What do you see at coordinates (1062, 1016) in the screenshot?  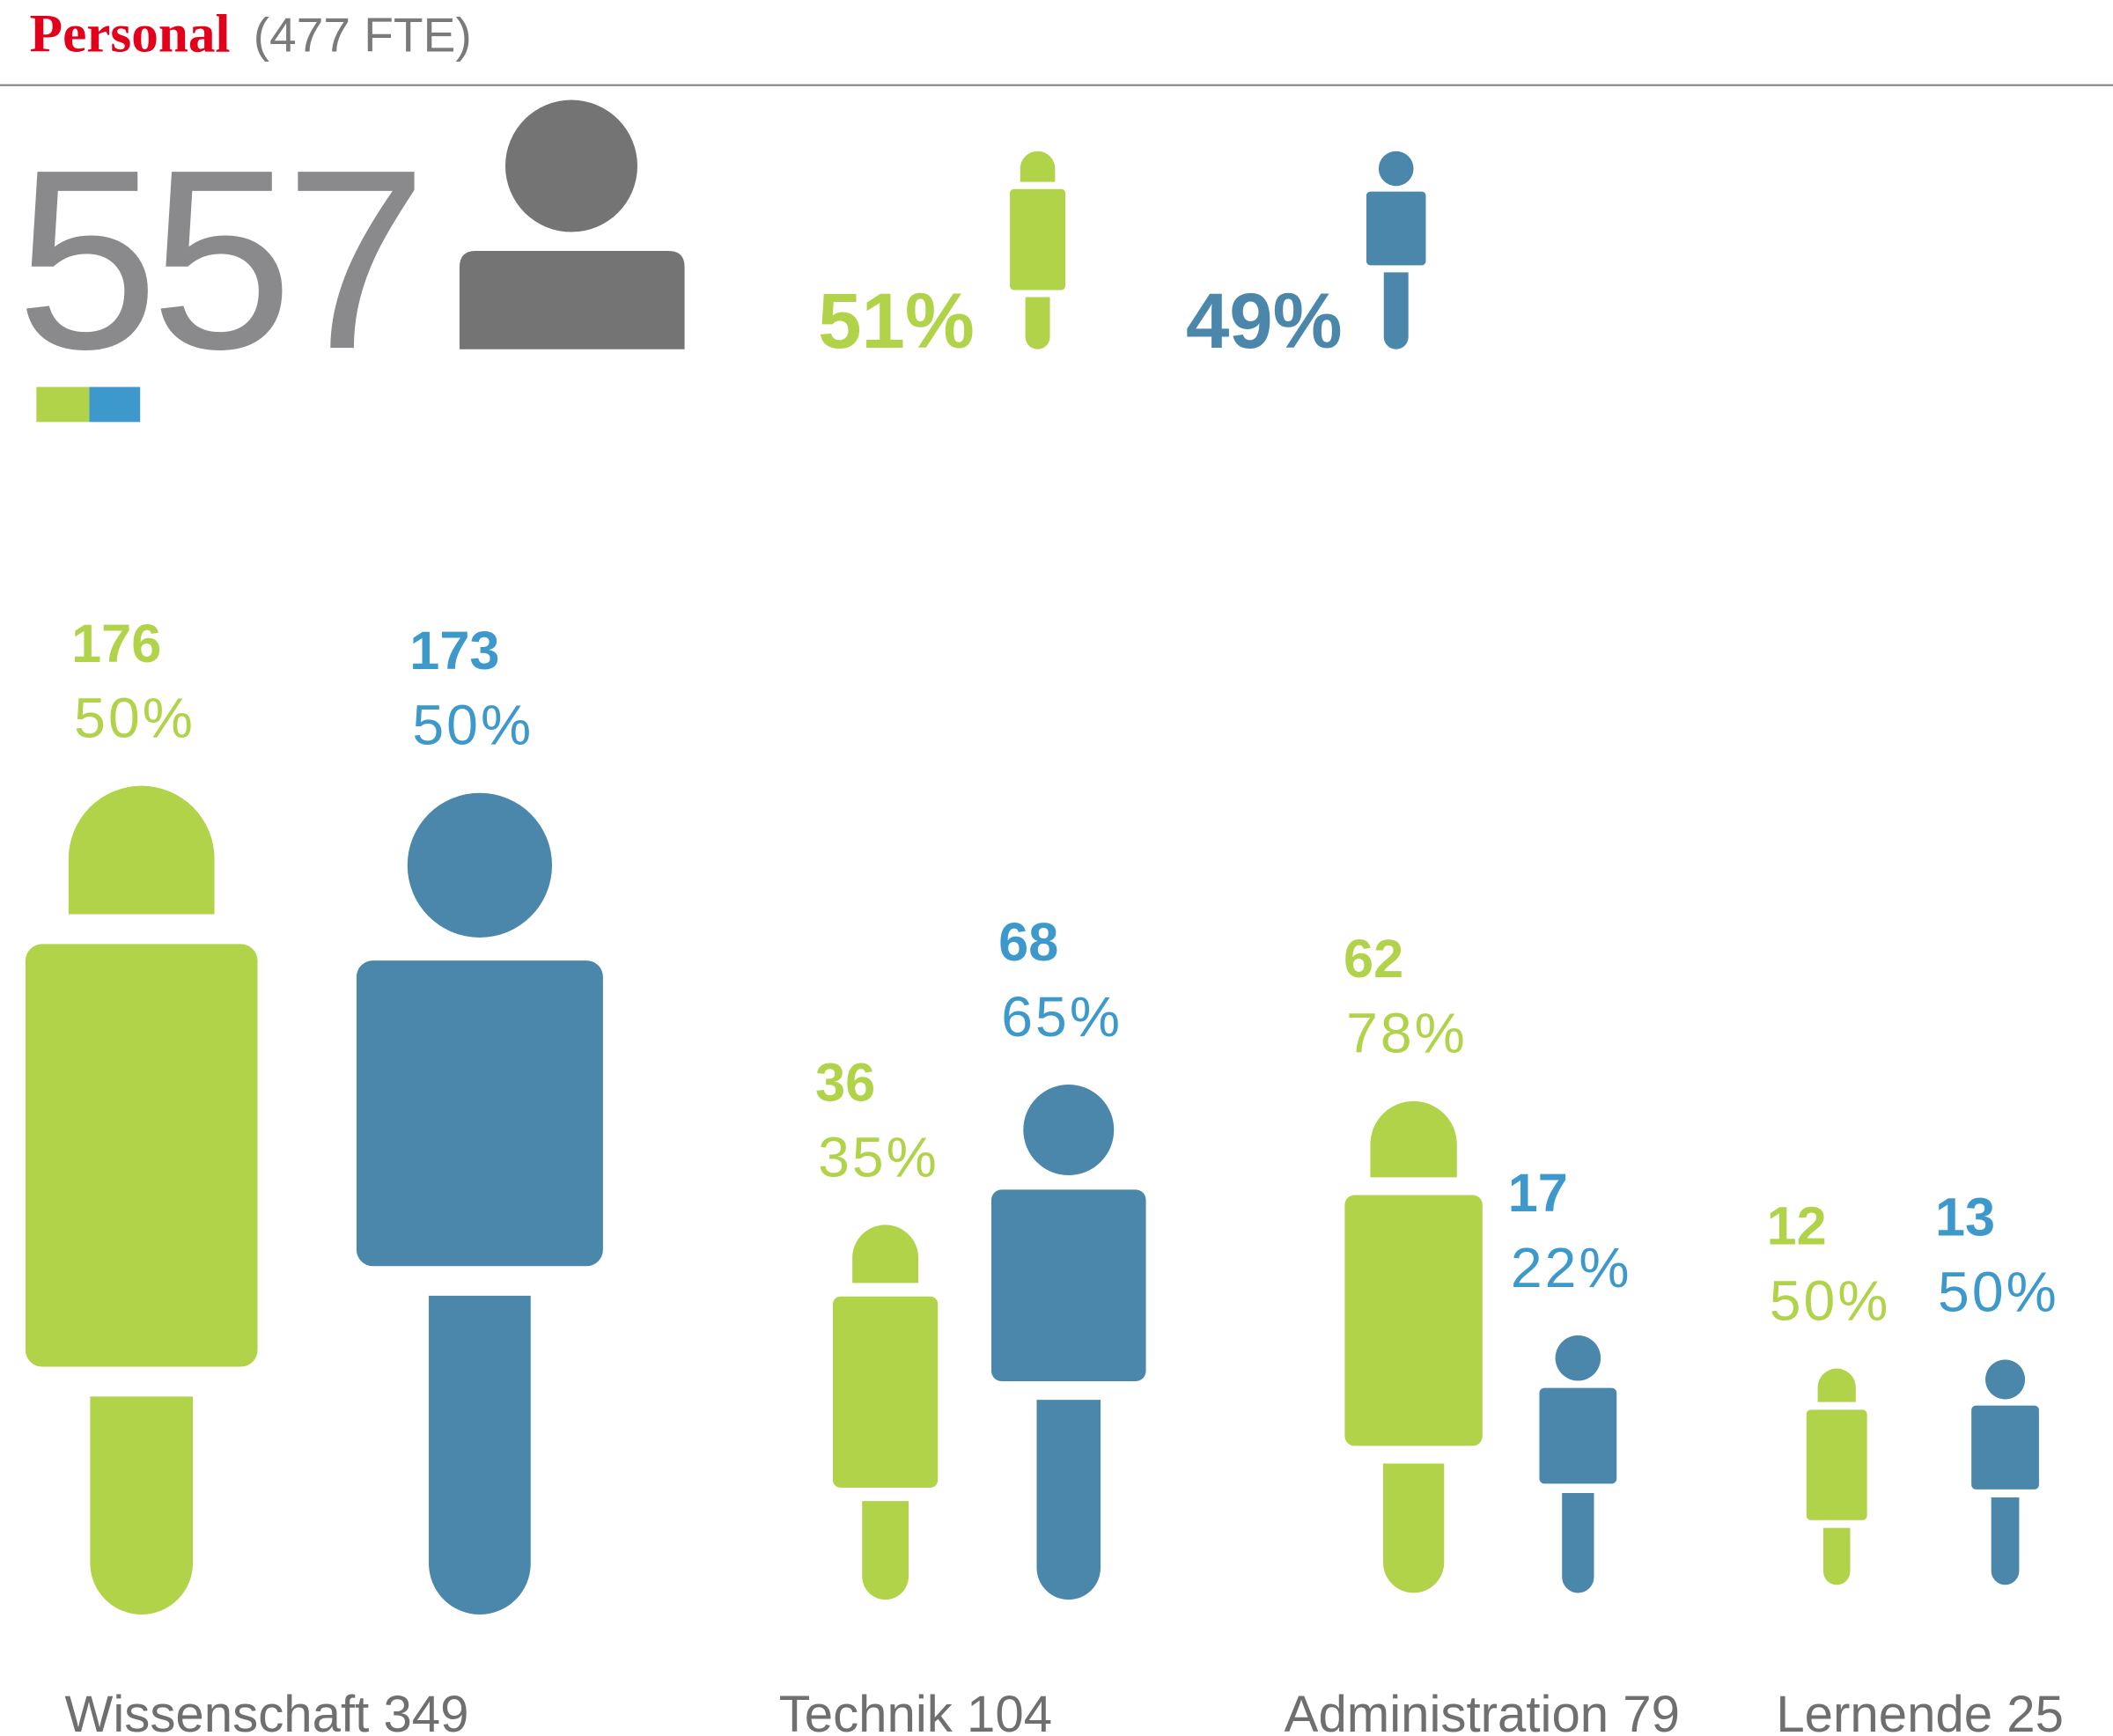 I see `share-percent-label: 65%` at bounding box center [1062, 1016].